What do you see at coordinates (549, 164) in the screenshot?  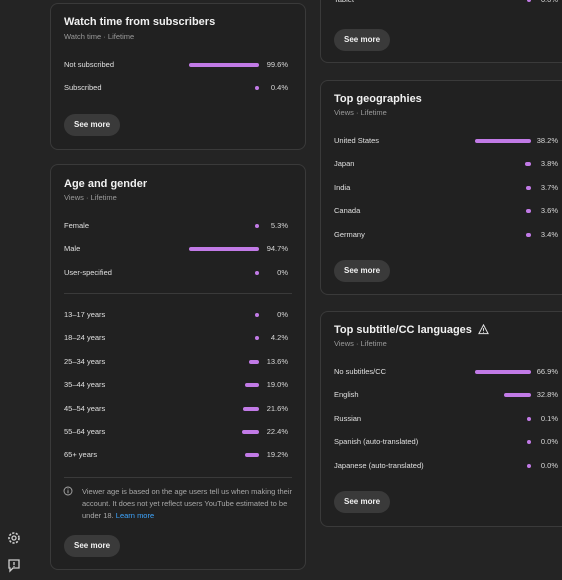 I see `row-value: 3.8%` at bounding box center [549, 164].